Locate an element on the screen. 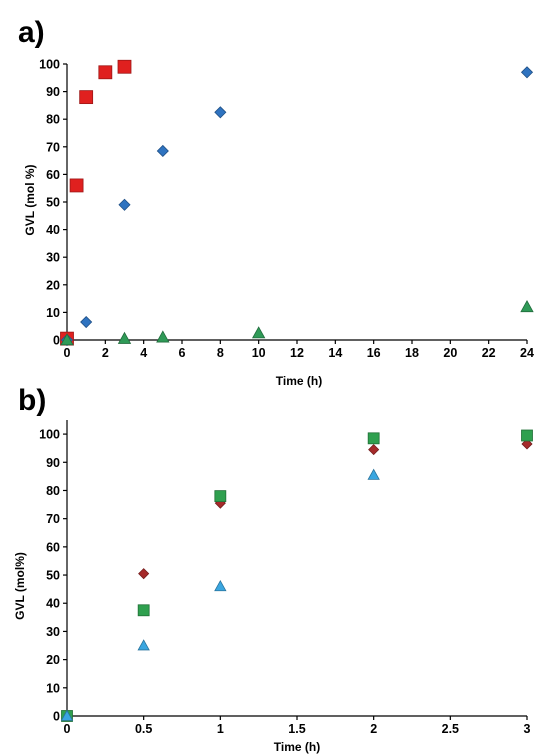 Image resolution: width=537 pixels, height=756 pixels. panel-a-x-tick-label: 10 is located at coordinates (259, 353).